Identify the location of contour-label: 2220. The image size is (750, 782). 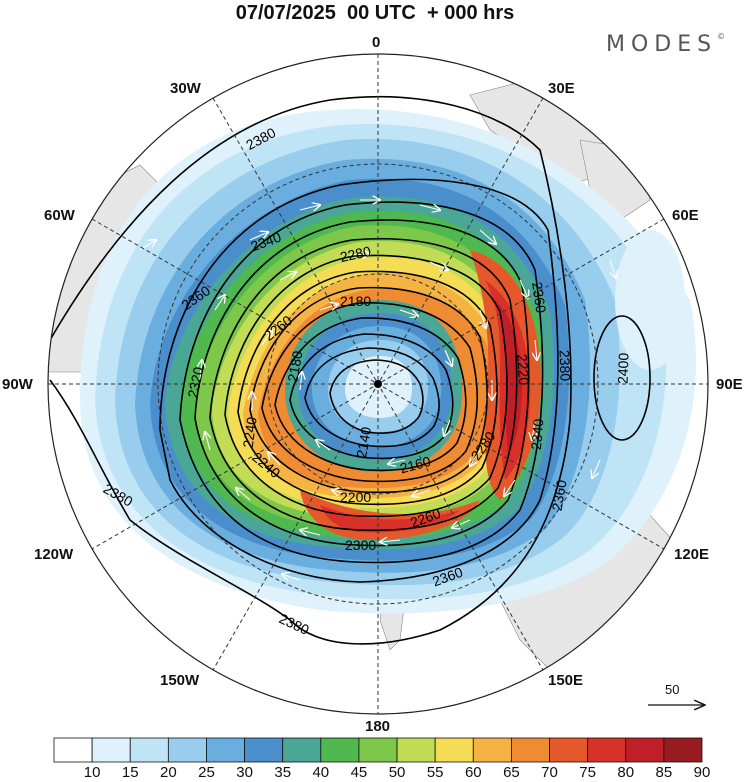
(523, 369).